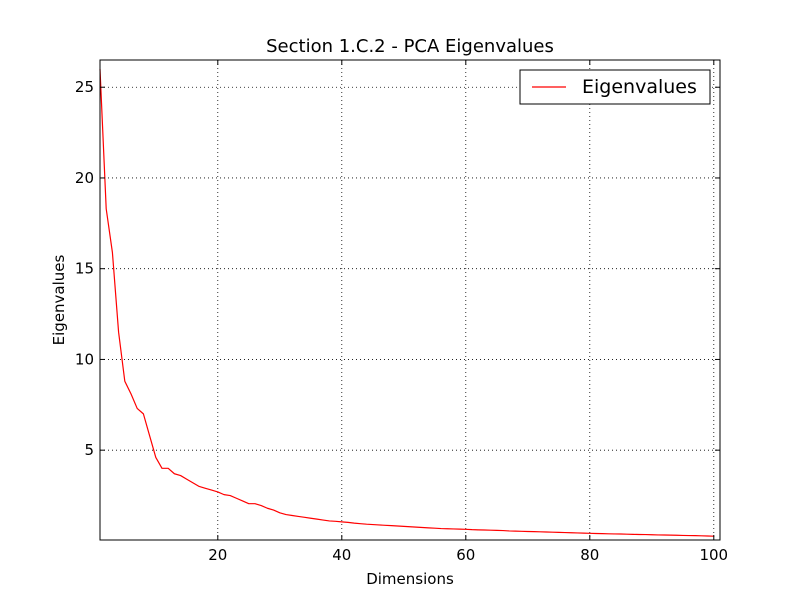 The width and height of the screenshot is (800, 600). What do you see at coordinates (589, 555) in the screenshot?
I see `x-tick-label: 80` at bounding box center [589, 555].